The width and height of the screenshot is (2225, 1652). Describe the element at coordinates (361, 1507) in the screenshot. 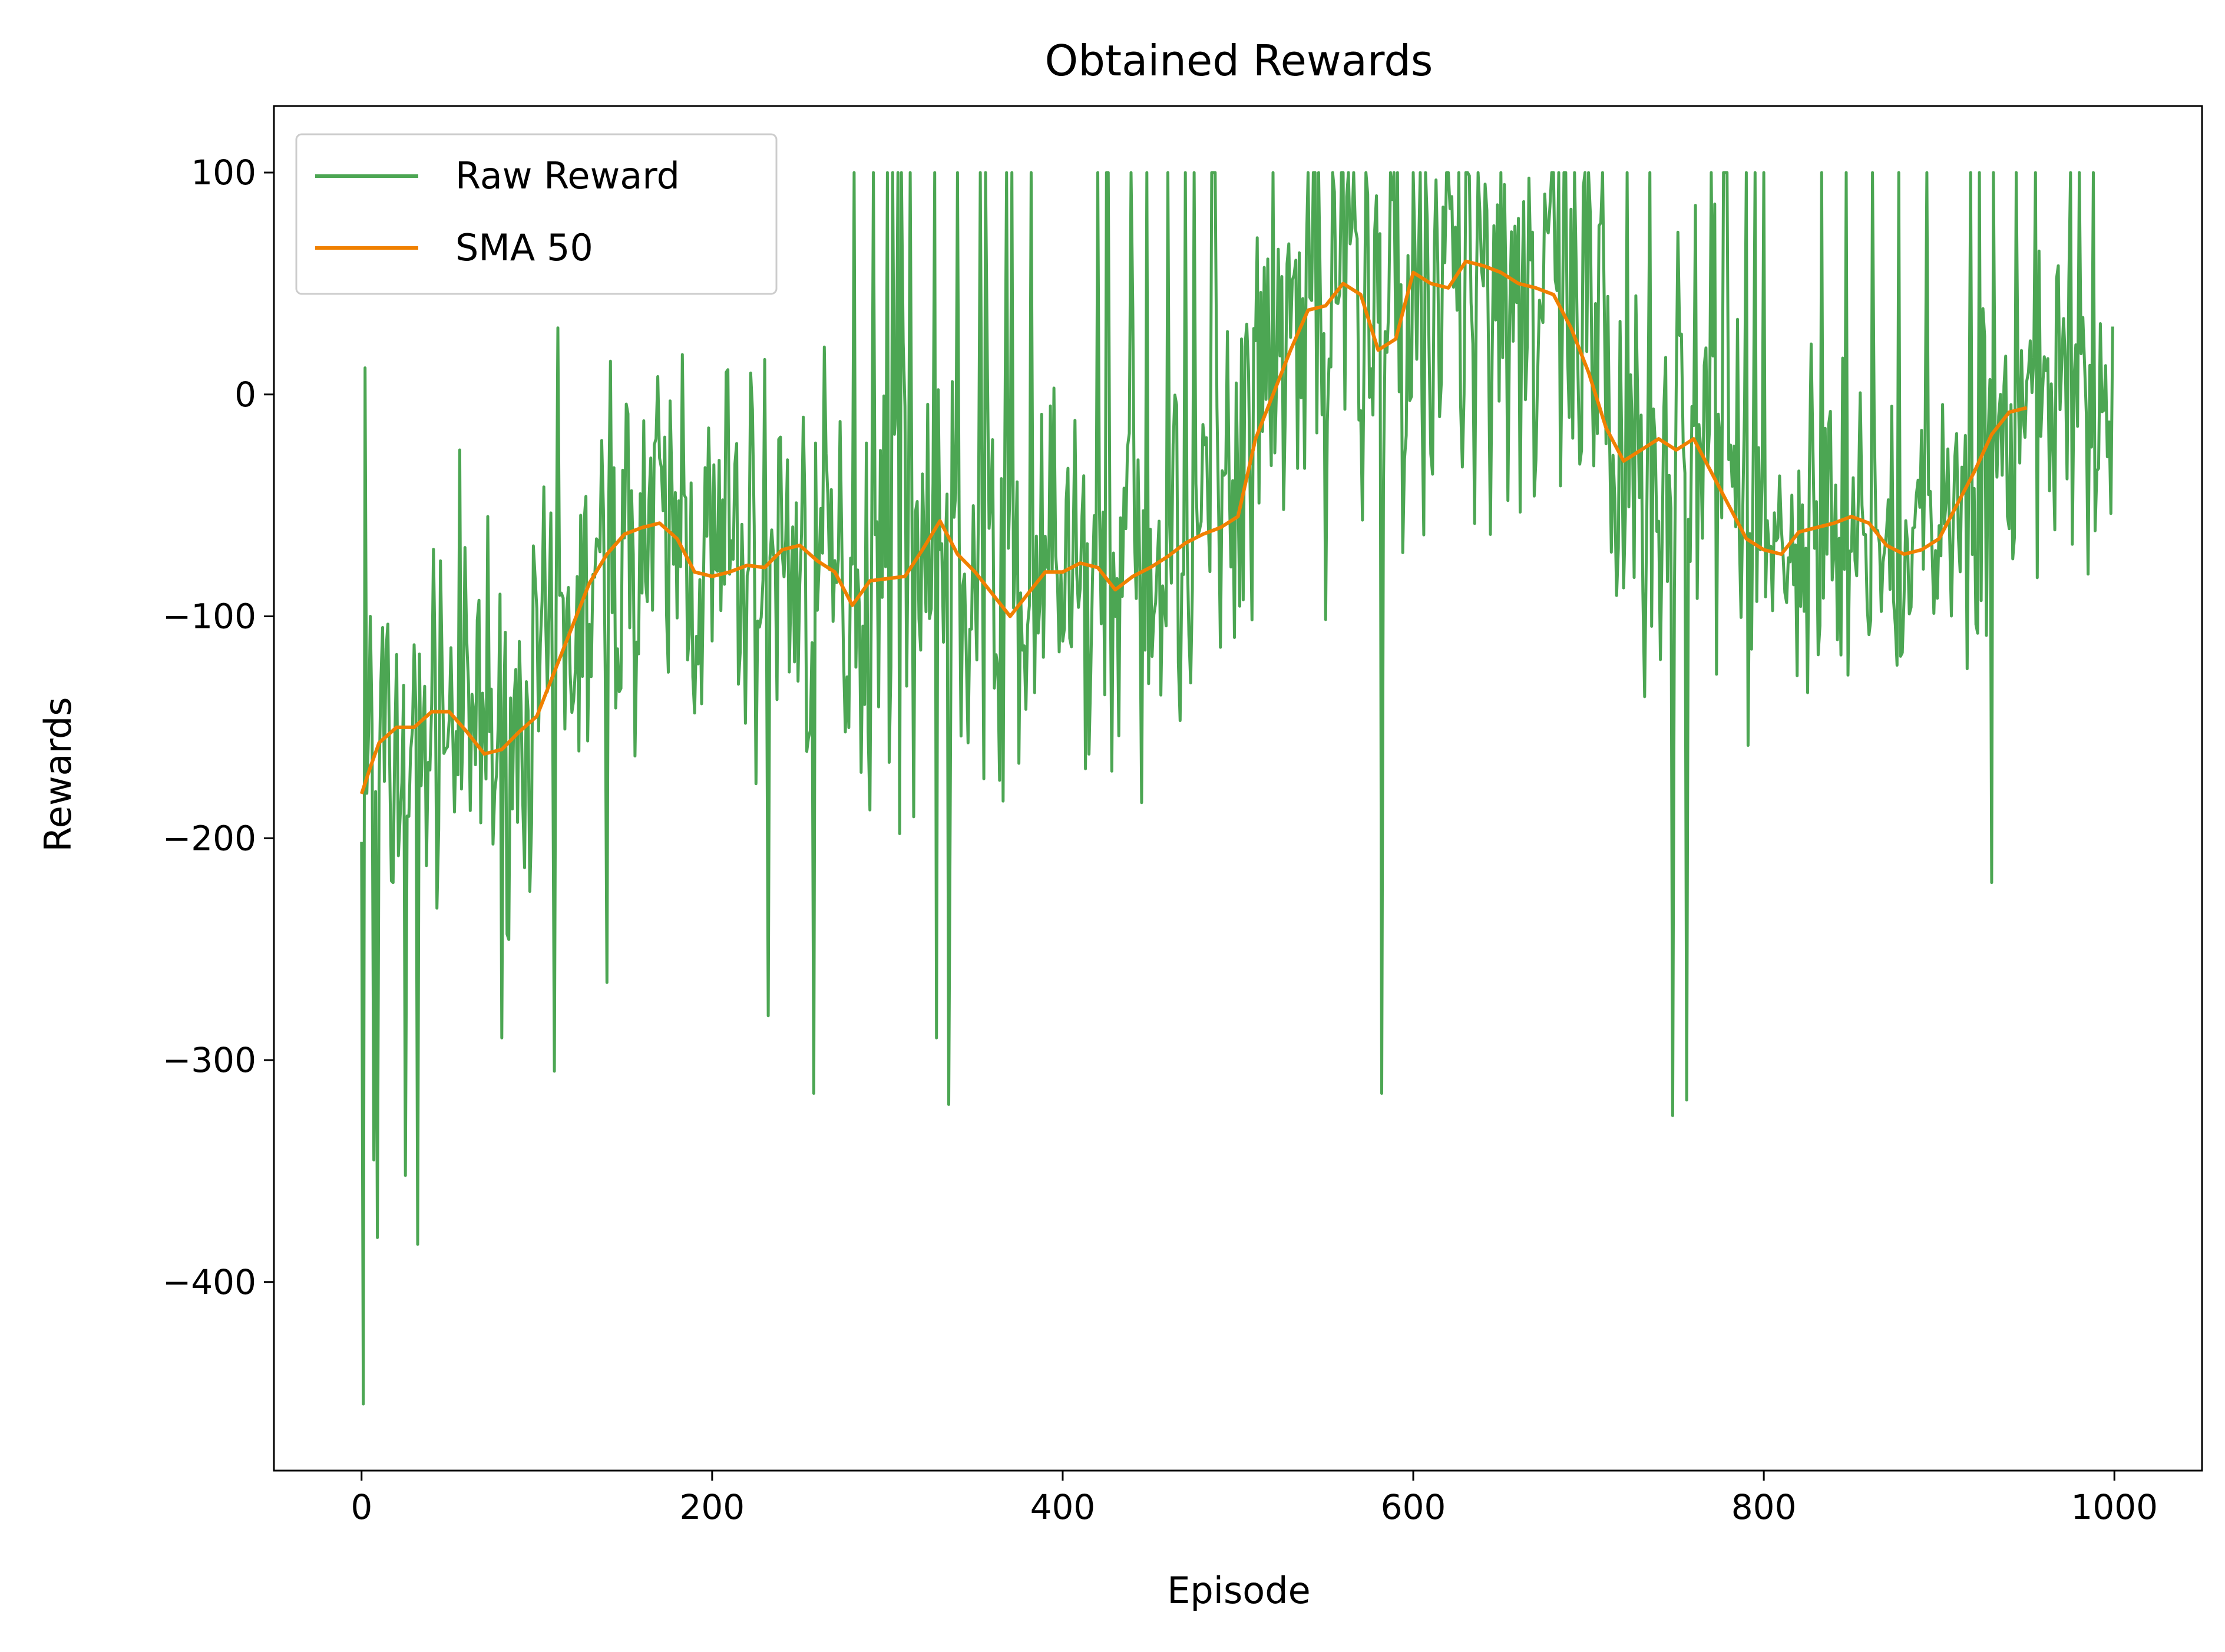

I see `x-tick-label: 0` at that location.